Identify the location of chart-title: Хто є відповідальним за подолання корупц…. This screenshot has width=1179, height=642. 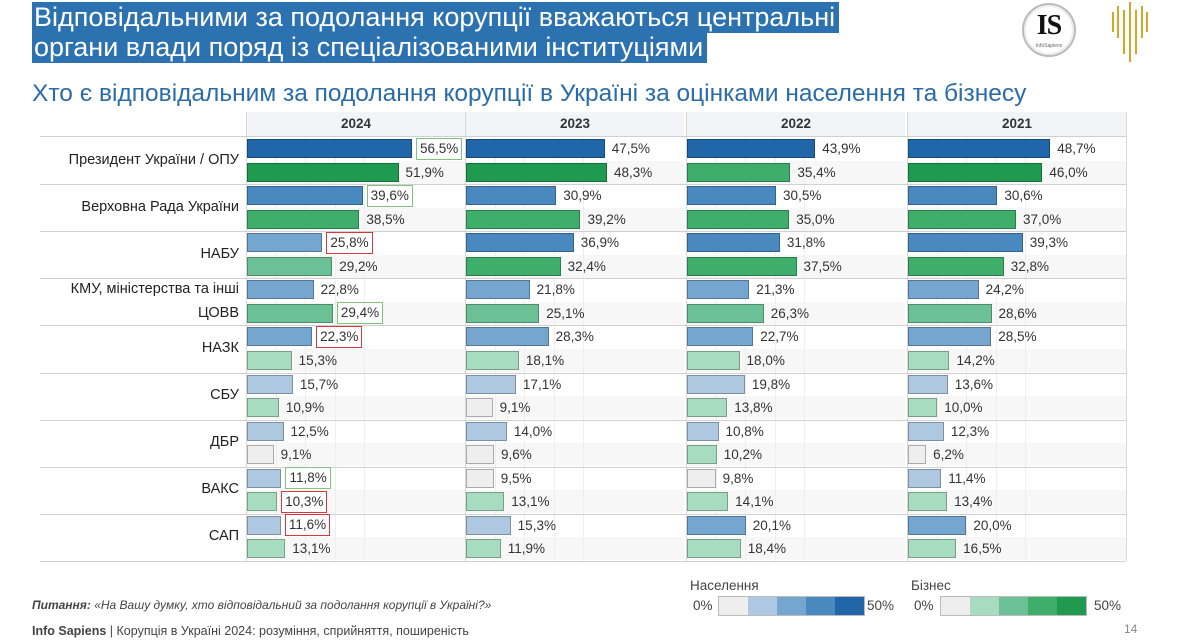
(529, 93).